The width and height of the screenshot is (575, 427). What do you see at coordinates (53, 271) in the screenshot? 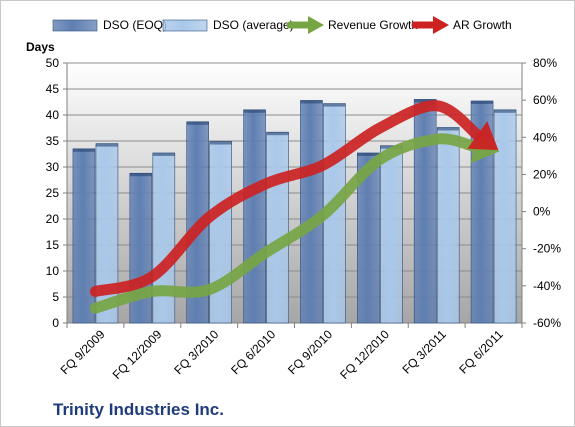
I see `y-tick-label: 10` at bounding box center [53, 271].